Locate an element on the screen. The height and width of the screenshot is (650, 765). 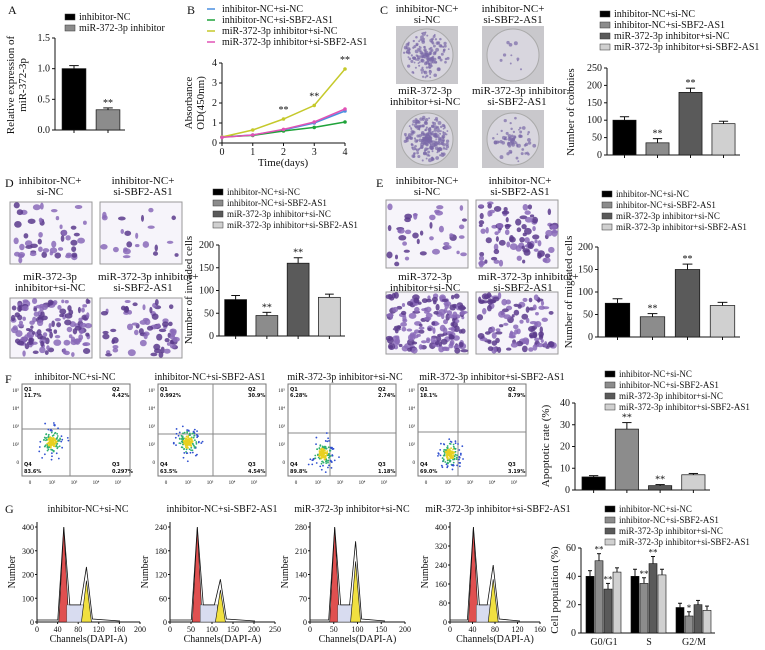
x-tick-label: 10⁵ is located at coordinates (254, 483).